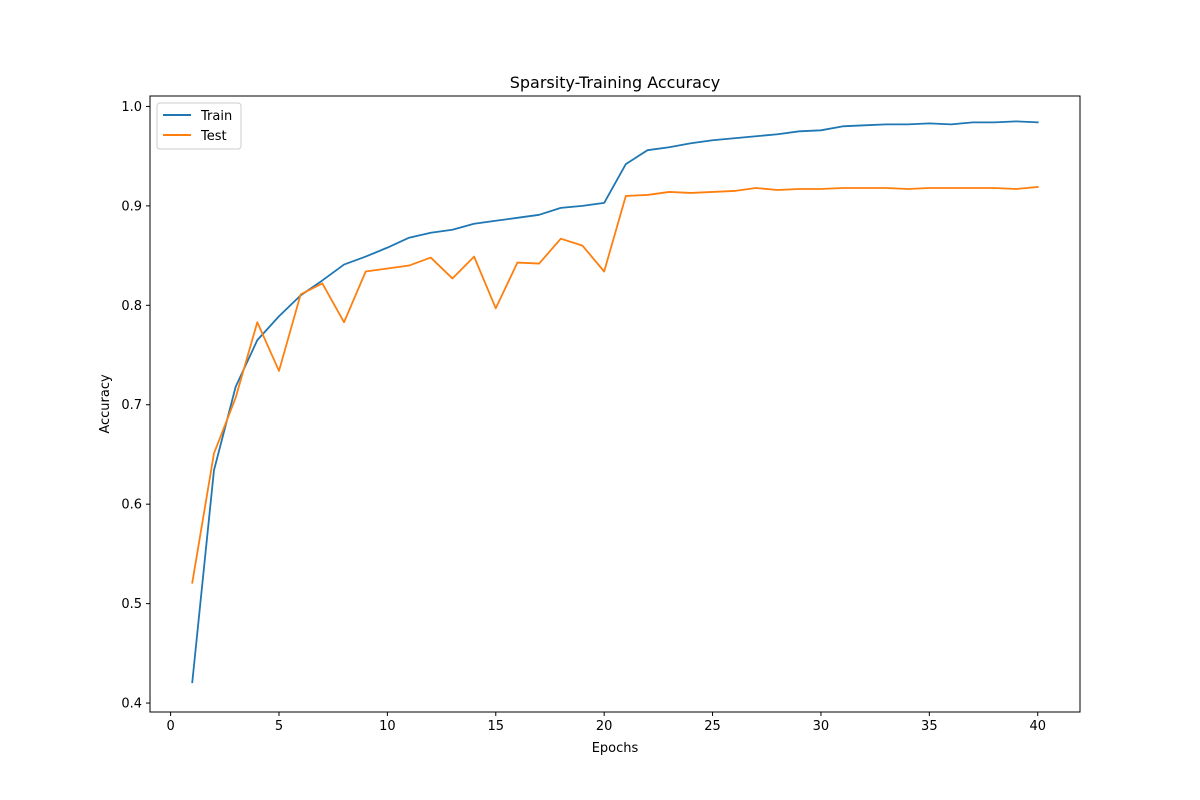 Image resolution: width=1200 pixels, height=800 pixels. I want to click on x-tick-label: 25, so click(712, 726).